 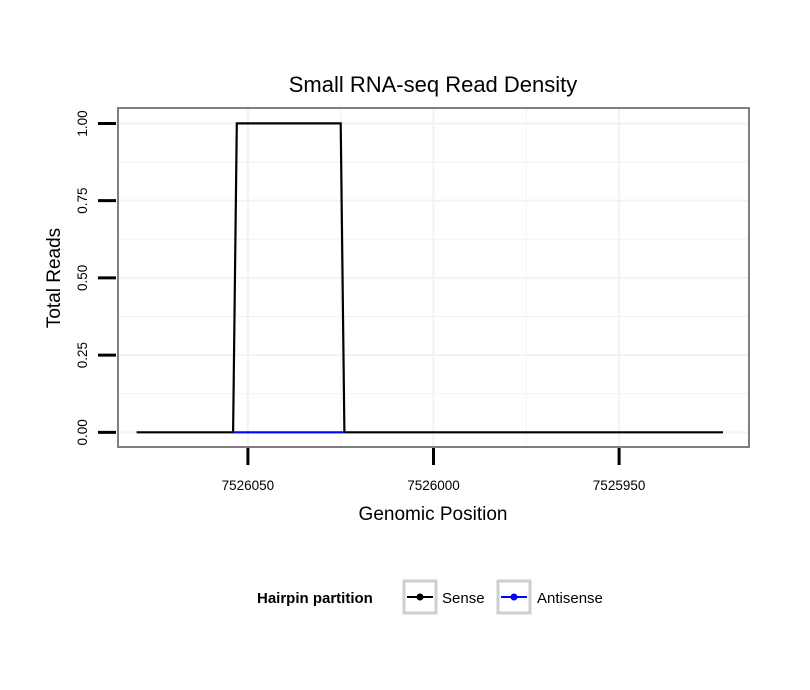 I want to click on legend-label: Sense, so click(x=463, y=598).